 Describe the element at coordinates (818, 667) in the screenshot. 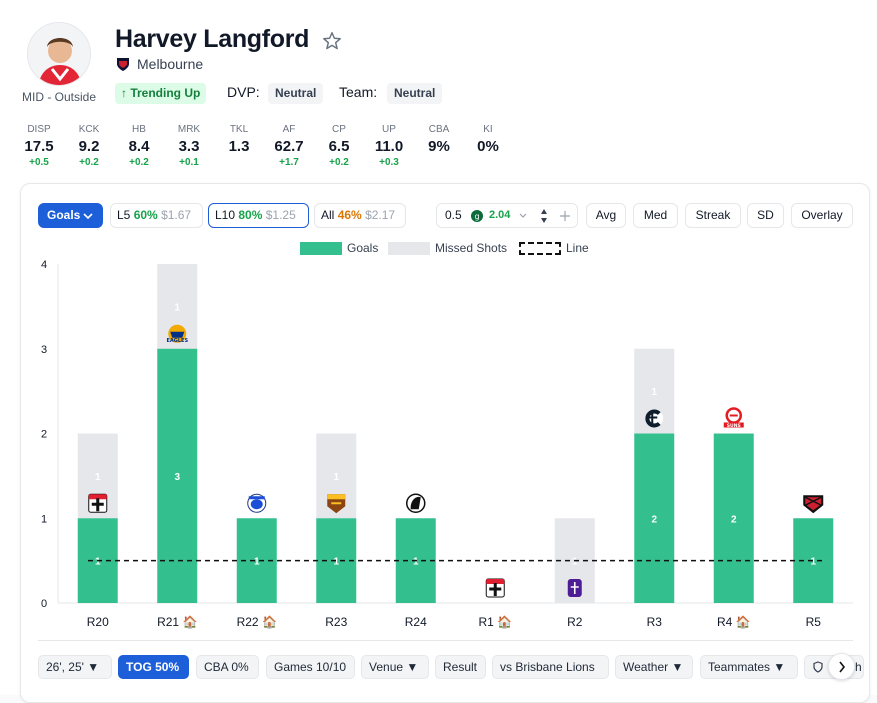

I see `shield-icon` at that location.